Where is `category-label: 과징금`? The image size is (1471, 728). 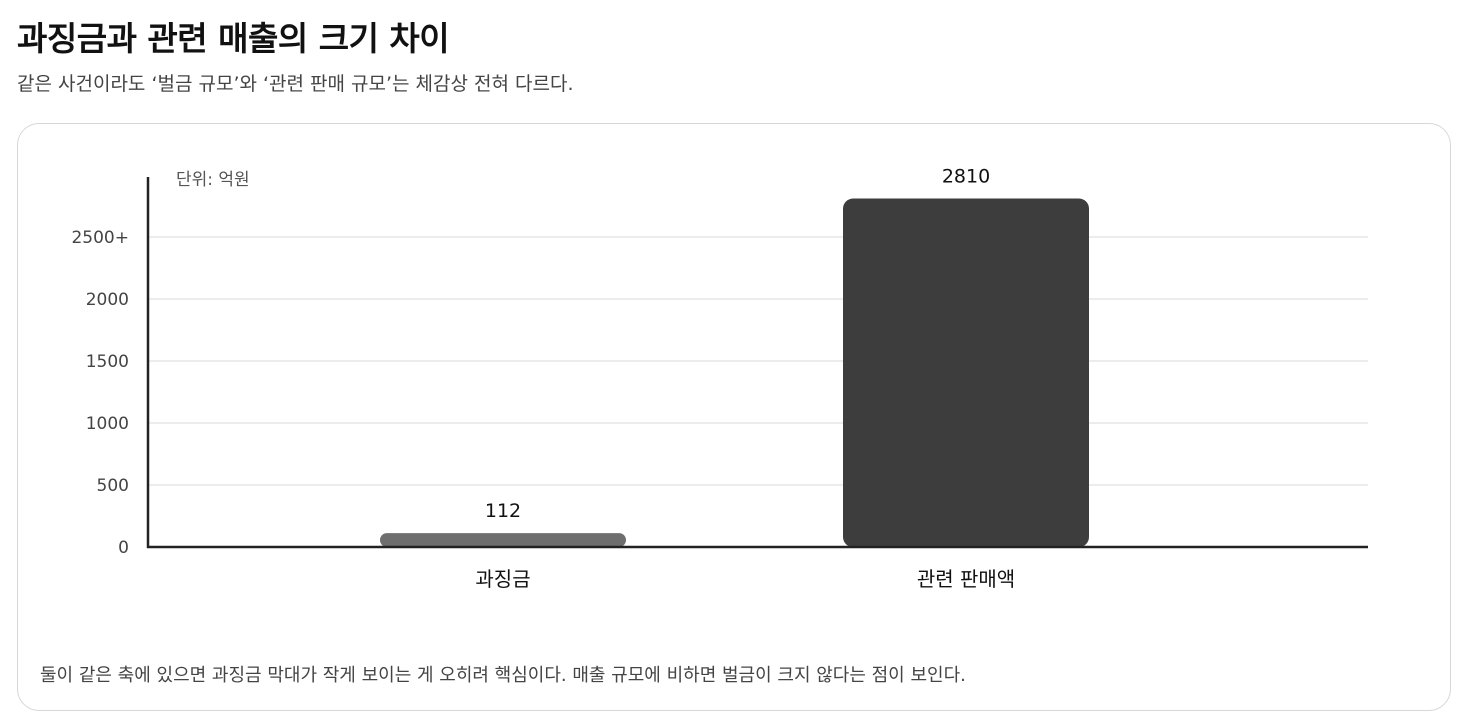 category-label: 과징금 is located at coordinates (502, 579).